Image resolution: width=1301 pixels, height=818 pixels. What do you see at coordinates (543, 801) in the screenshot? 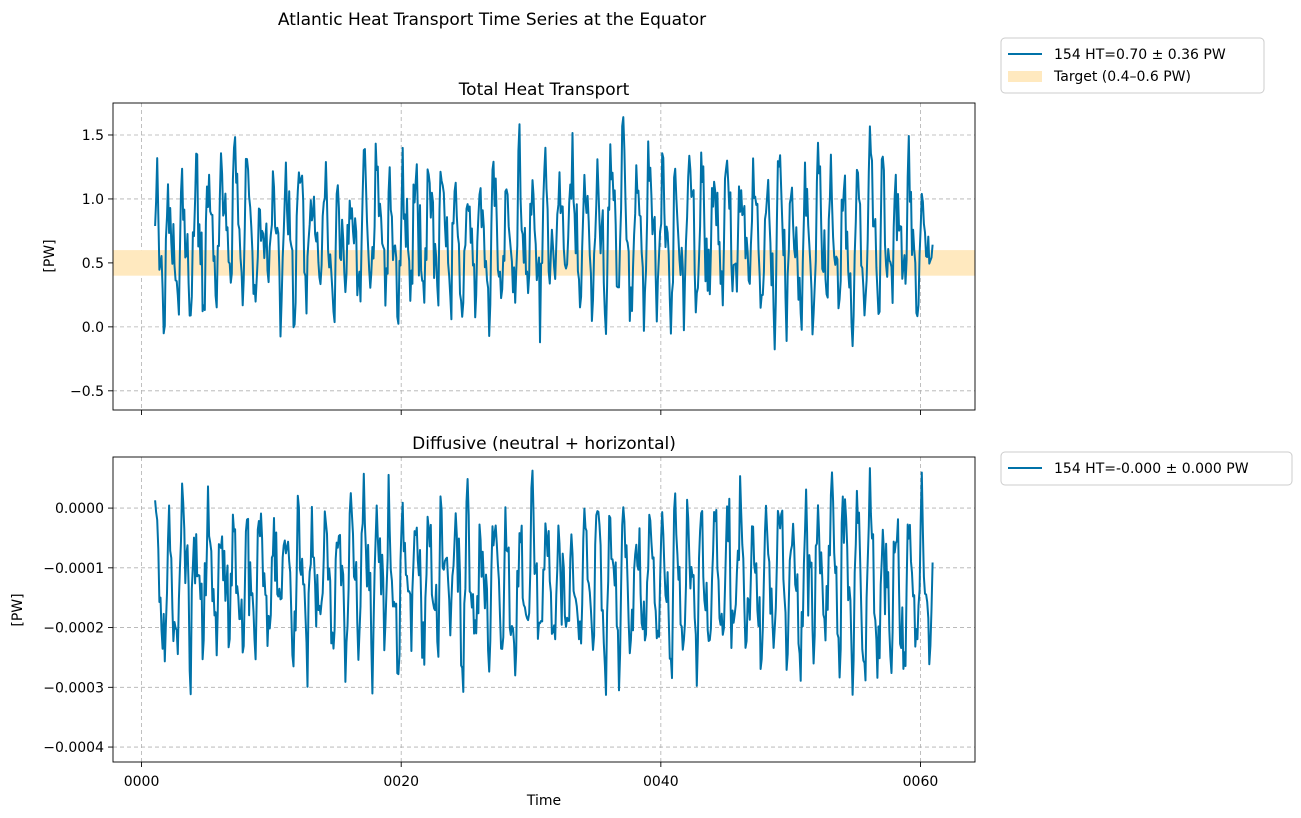
I see `panel-2-x-axis-label: Time` at bounding box center [543, 801].